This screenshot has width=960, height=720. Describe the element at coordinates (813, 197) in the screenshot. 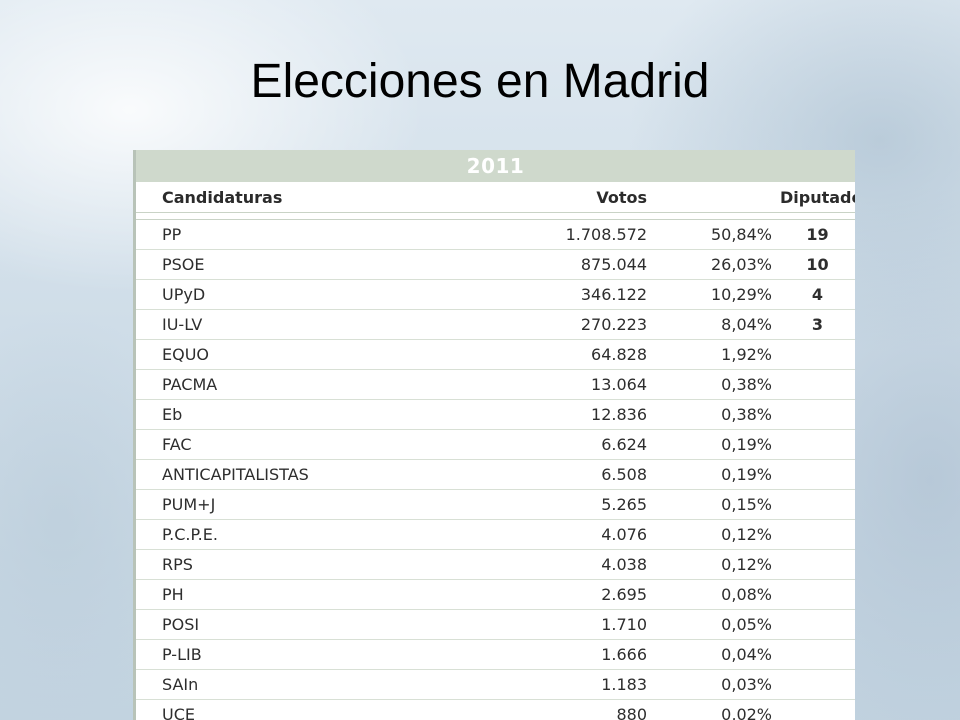

I see `header-diputados: Diputados` at that location.